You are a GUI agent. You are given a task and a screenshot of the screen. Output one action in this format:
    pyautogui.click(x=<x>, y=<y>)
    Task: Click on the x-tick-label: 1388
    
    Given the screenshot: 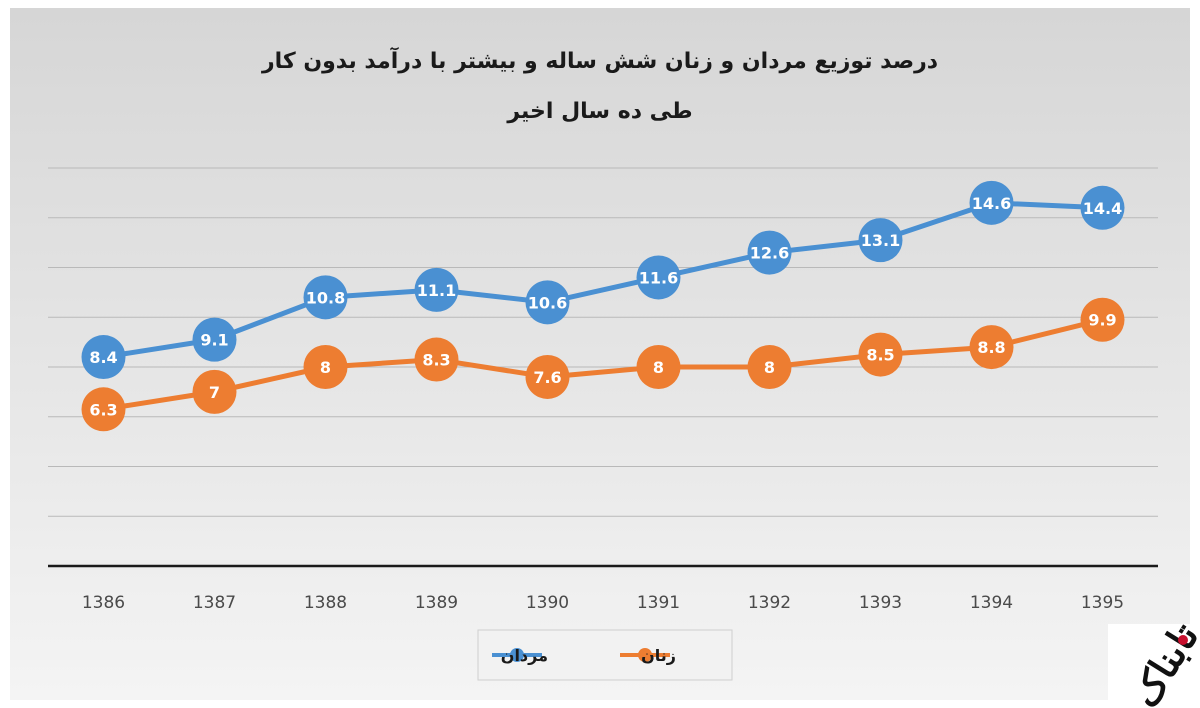 What is the action you would take?
    pyautogui.click(x=325, y=603)
    